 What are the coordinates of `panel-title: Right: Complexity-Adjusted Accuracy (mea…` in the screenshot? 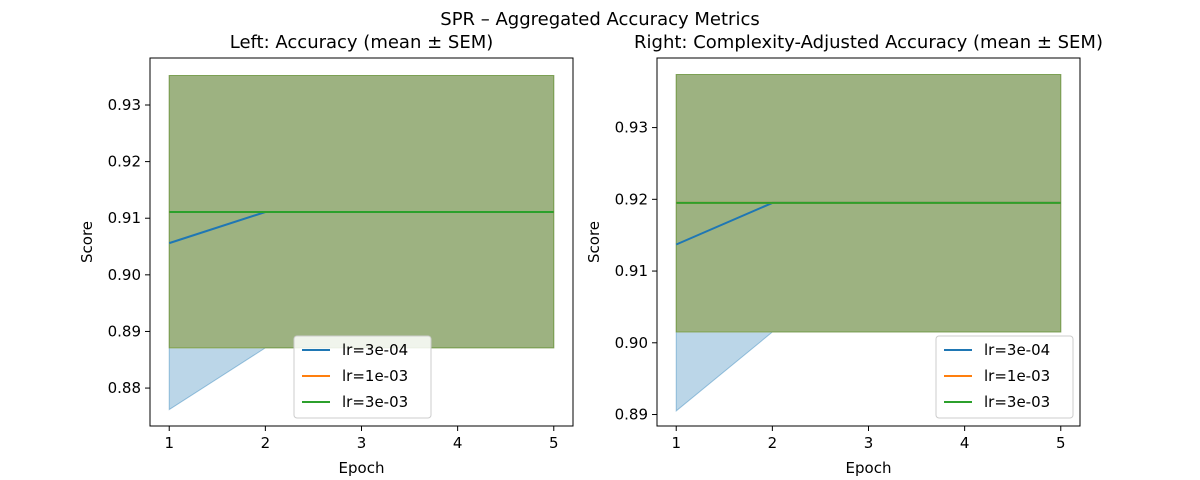 It's located at (868, 42).